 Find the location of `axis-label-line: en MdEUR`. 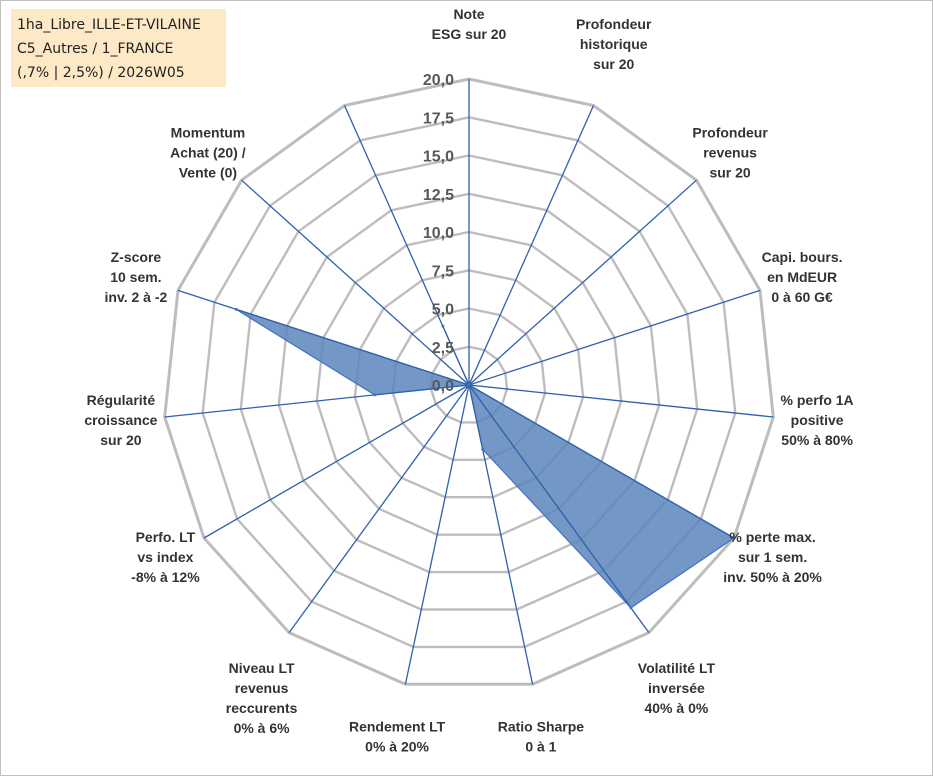

axis-label-line: en MdEUR is located at coordinates (802, 277).